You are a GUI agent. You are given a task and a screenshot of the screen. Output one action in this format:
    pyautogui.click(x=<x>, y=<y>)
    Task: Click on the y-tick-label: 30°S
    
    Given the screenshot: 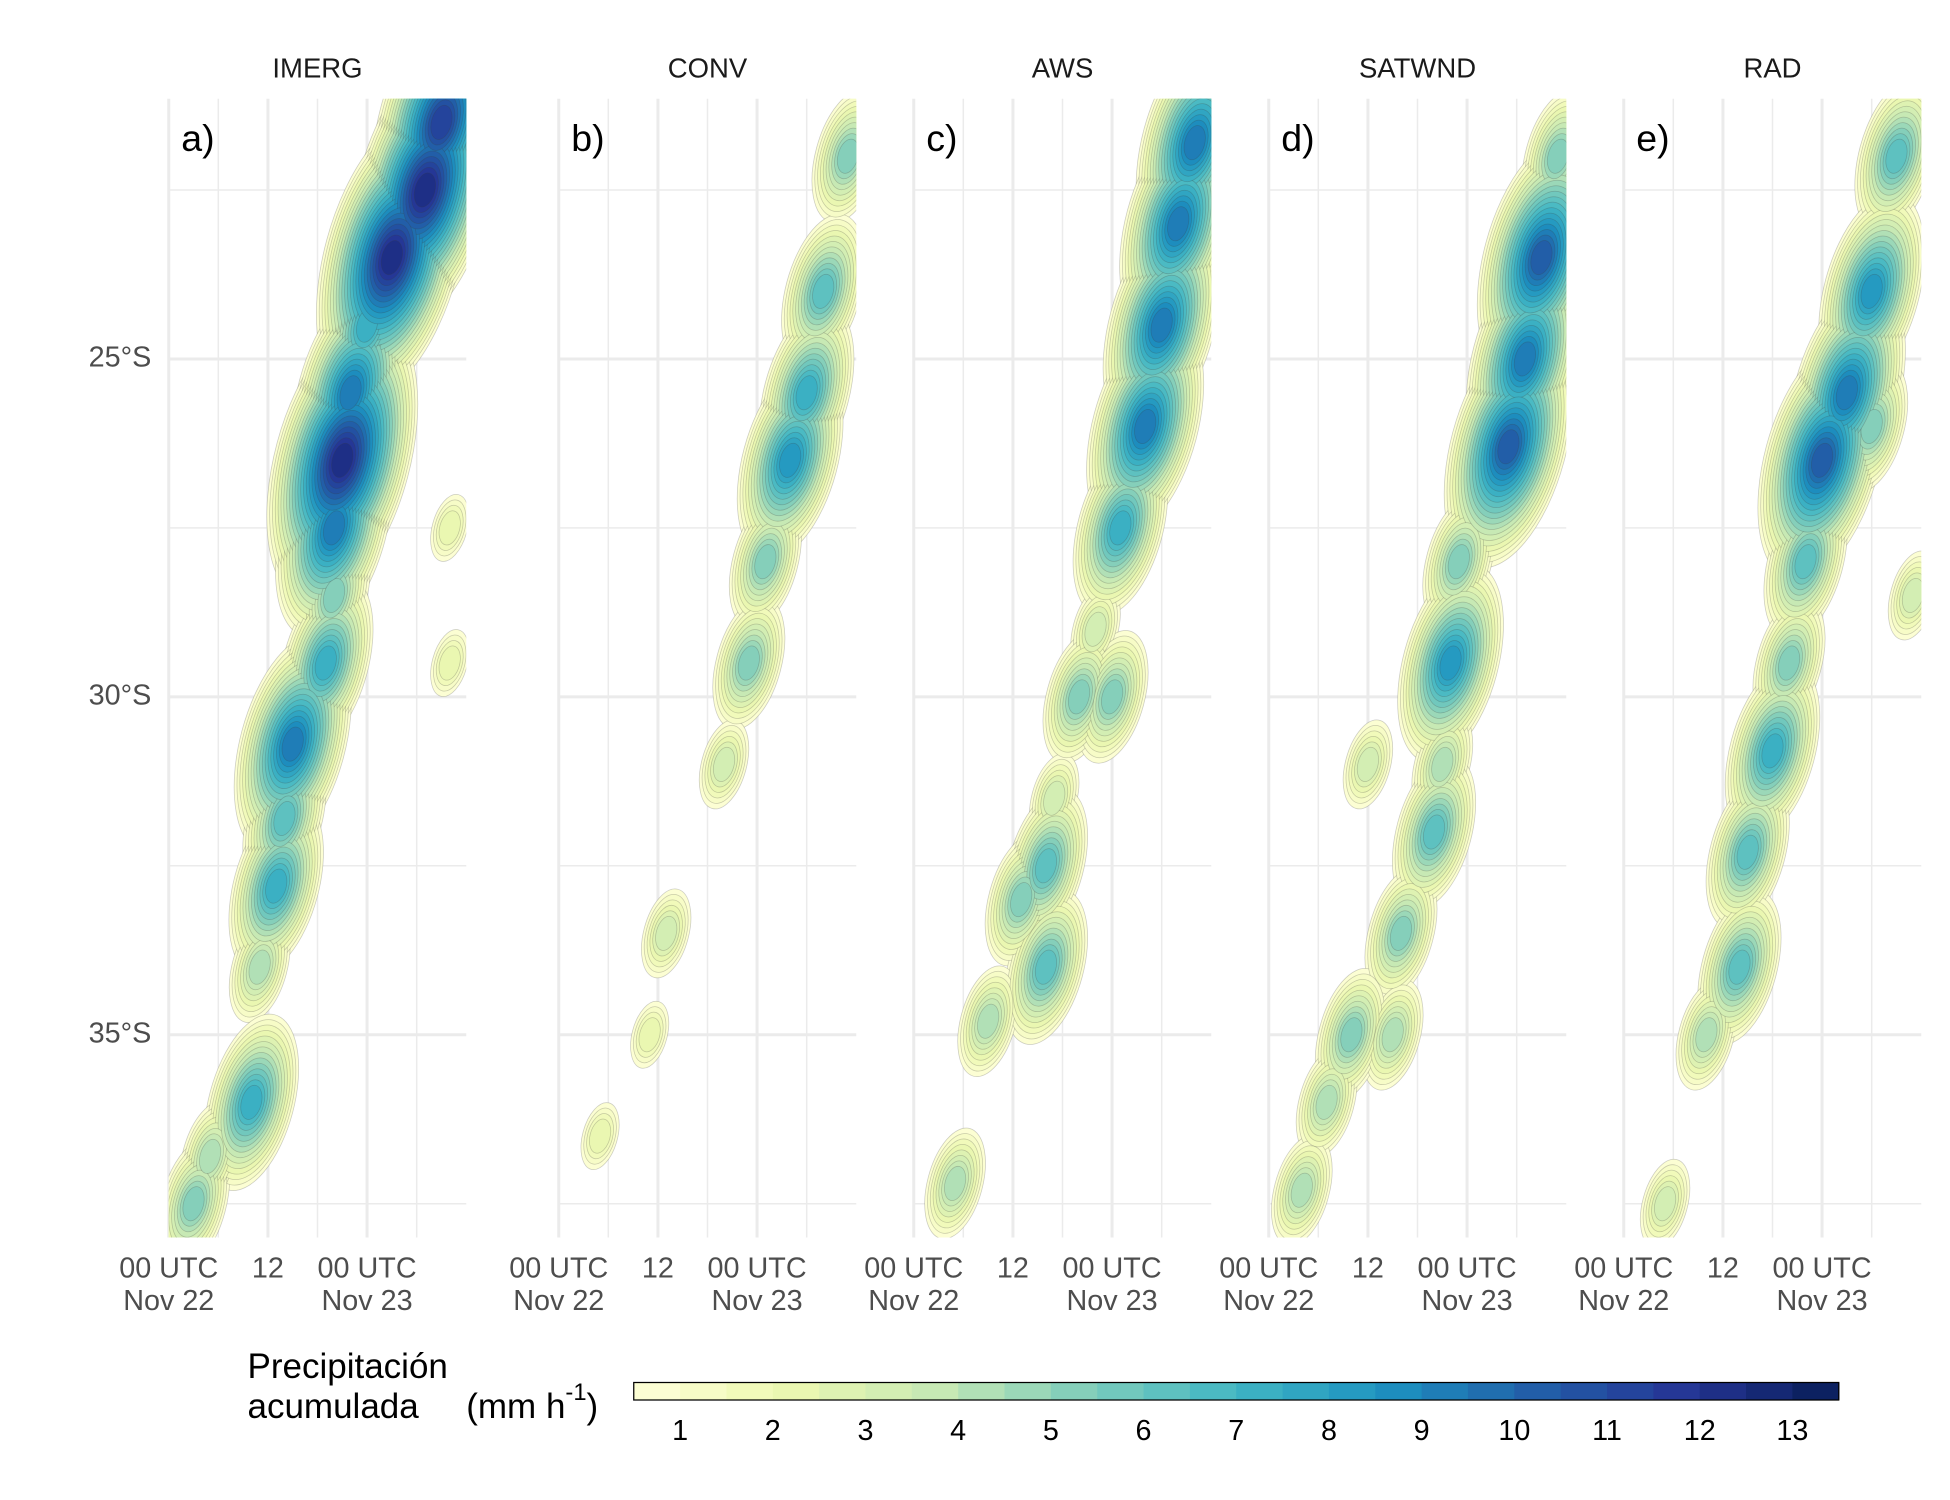 What is the action you would take?
    pyautogui.click(x=120, y=695)
    